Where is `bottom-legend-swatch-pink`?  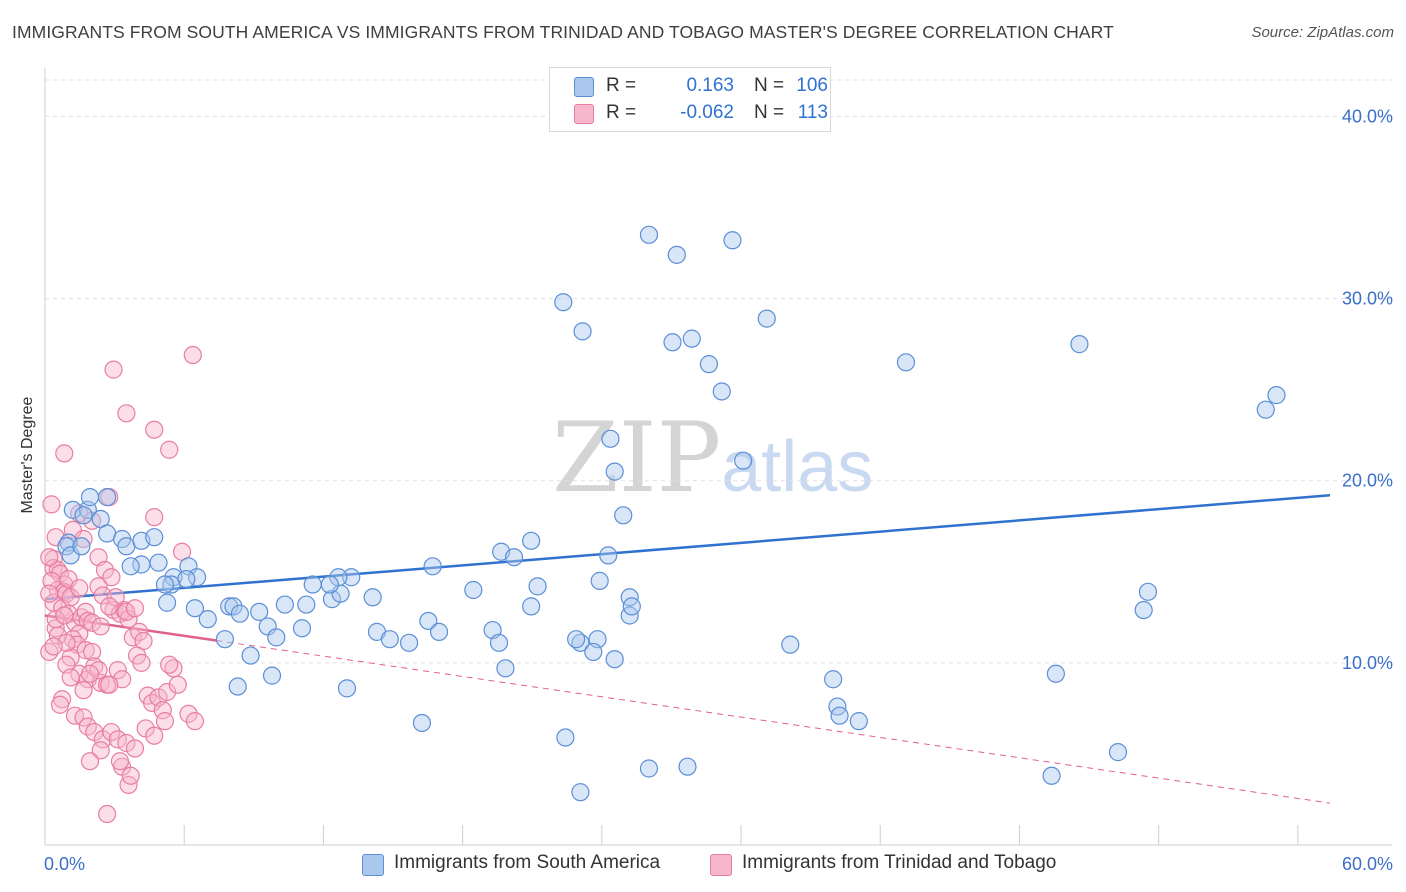
bottom-legend-swatch-pink is located at coordinates (721, 865).